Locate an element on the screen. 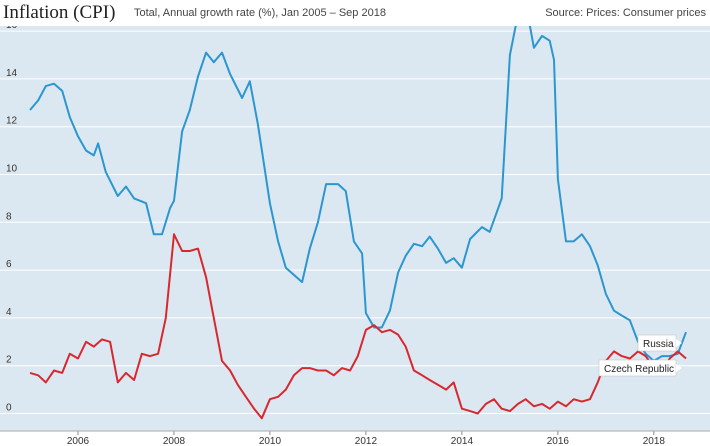 The image size is (710, 446). y-tick-label-4: 4 is located at coordinates (9, 312).